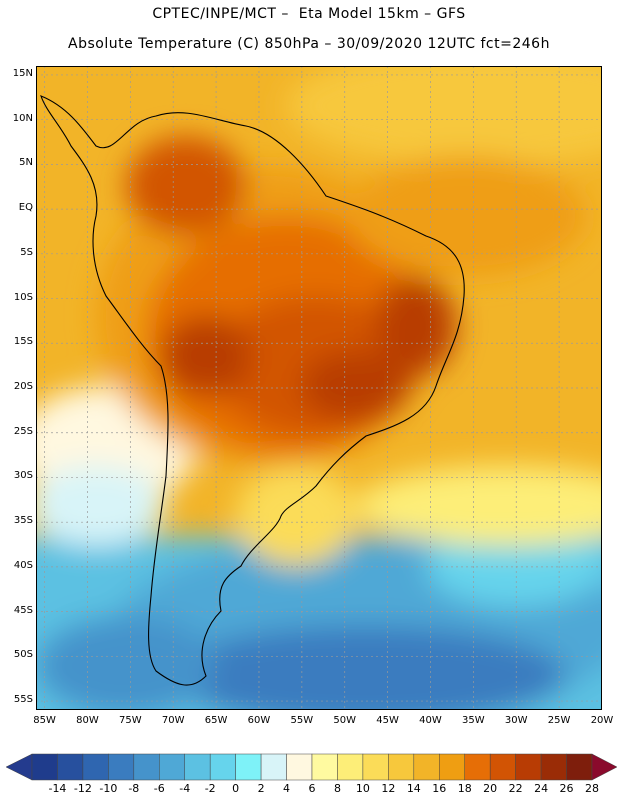 Image resolution: width=618 pixels, height=800 pixels. Describe the element at coordinates (173, 720) in the screenshot. I see `longitude-label: 70W` at that location.